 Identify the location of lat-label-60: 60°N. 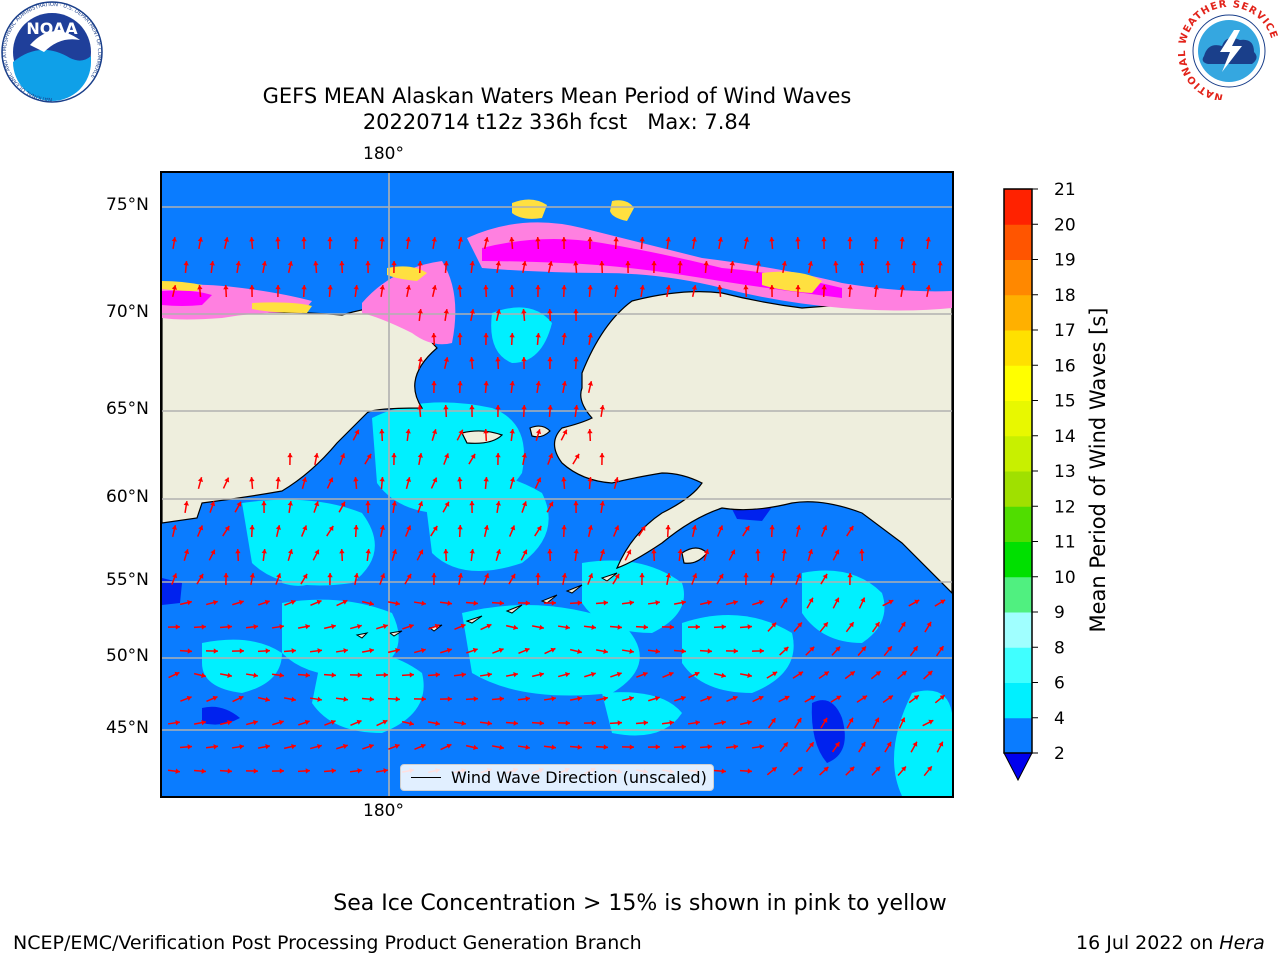
(127, 497).